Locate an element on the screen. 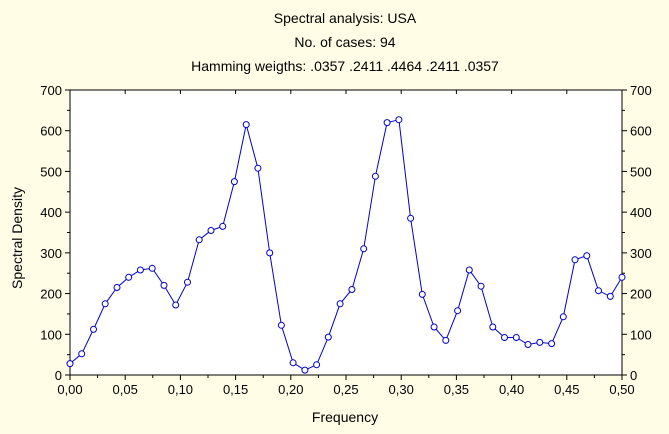 The image size is (669, 434). y-tick-label-right: 600 is located at coordinates (641, 131).